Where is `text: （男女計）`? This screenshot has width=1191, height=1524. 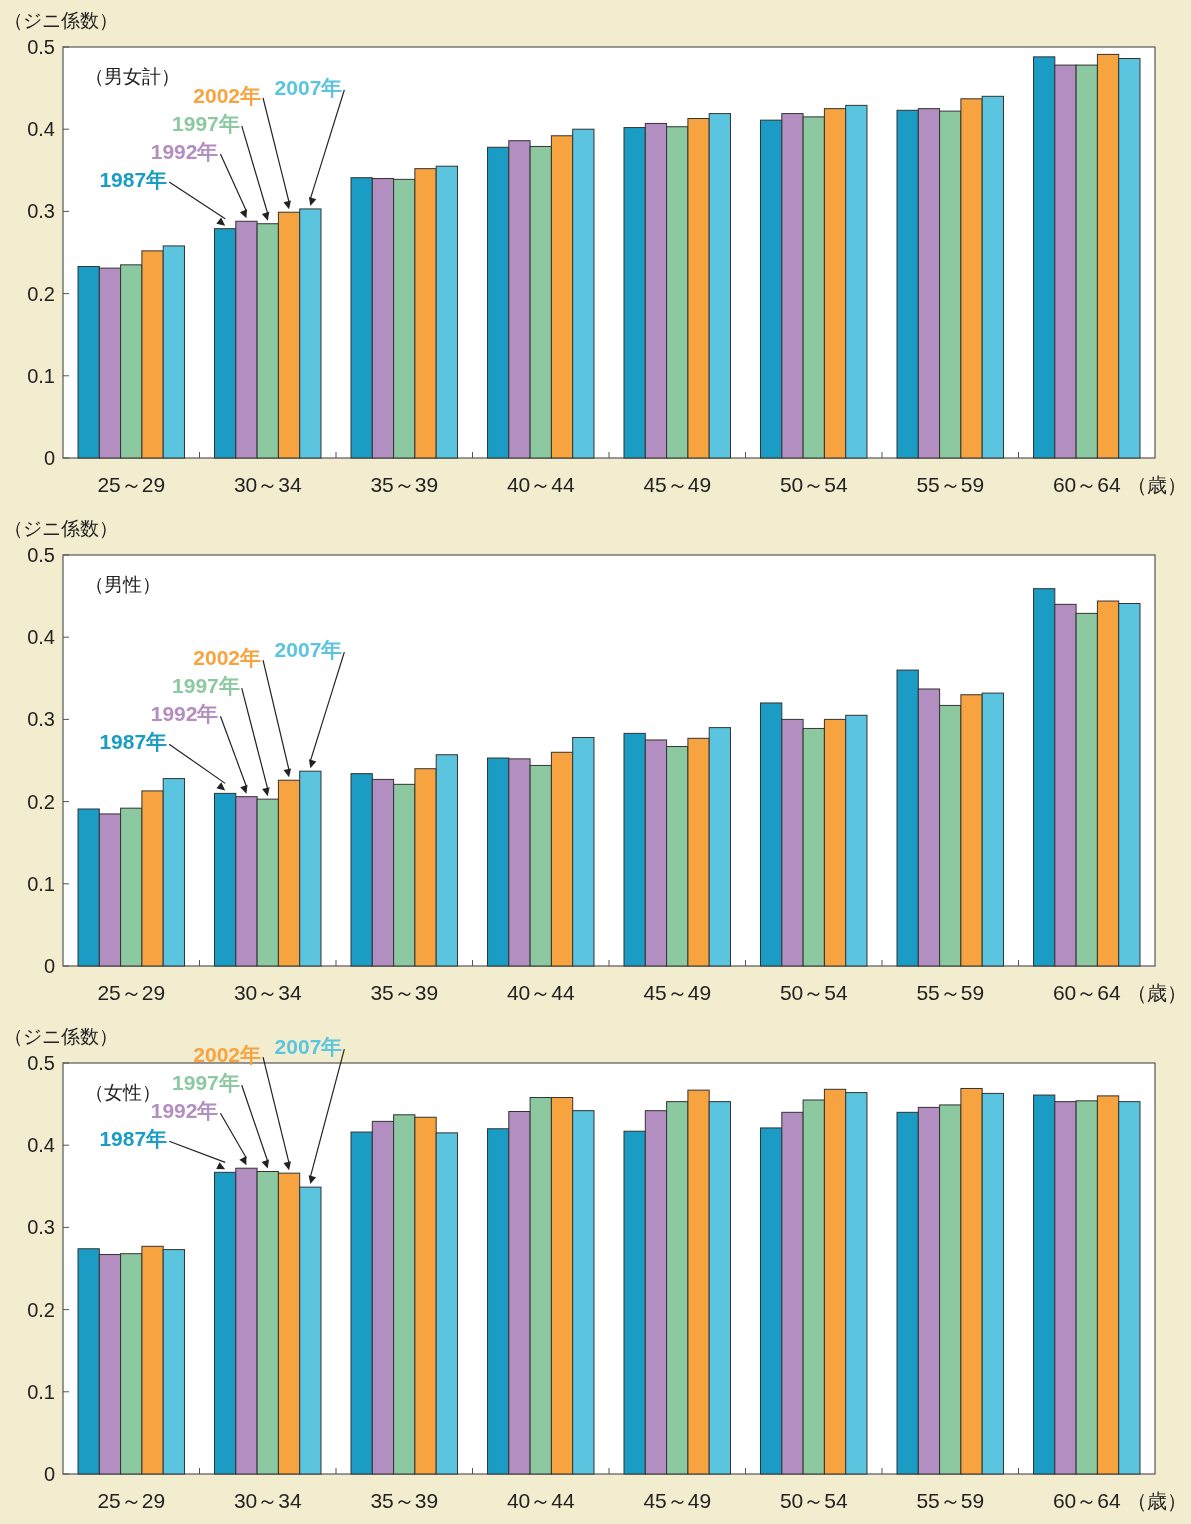 text: （男女計） is located at coordinates (132, 76).